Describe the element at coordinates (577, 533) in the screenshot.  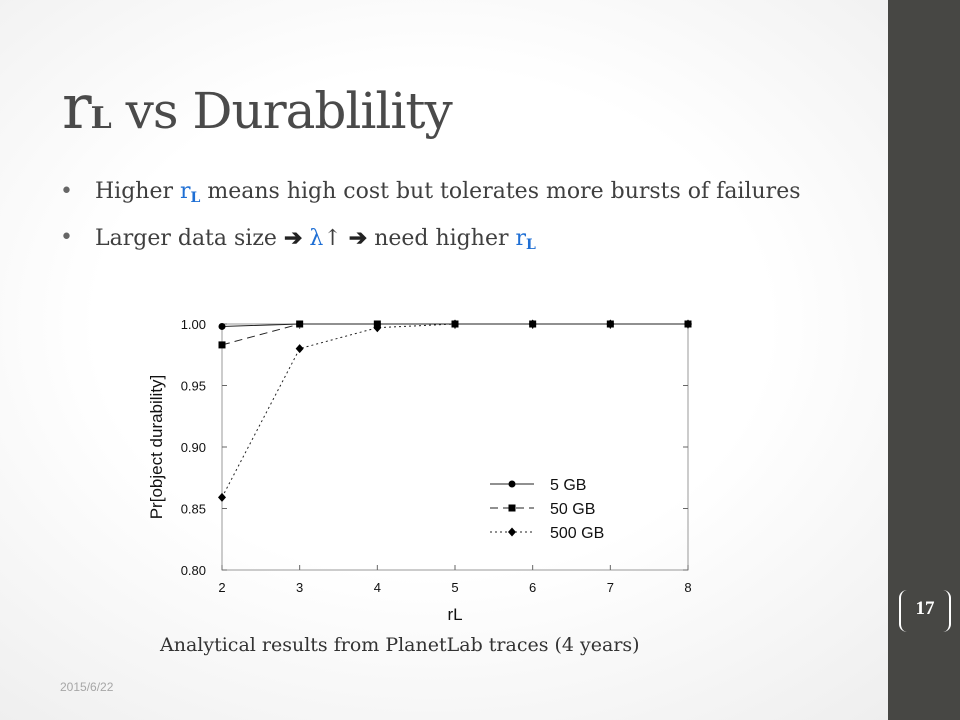
I see `legend-label: 500 GB` at that location.